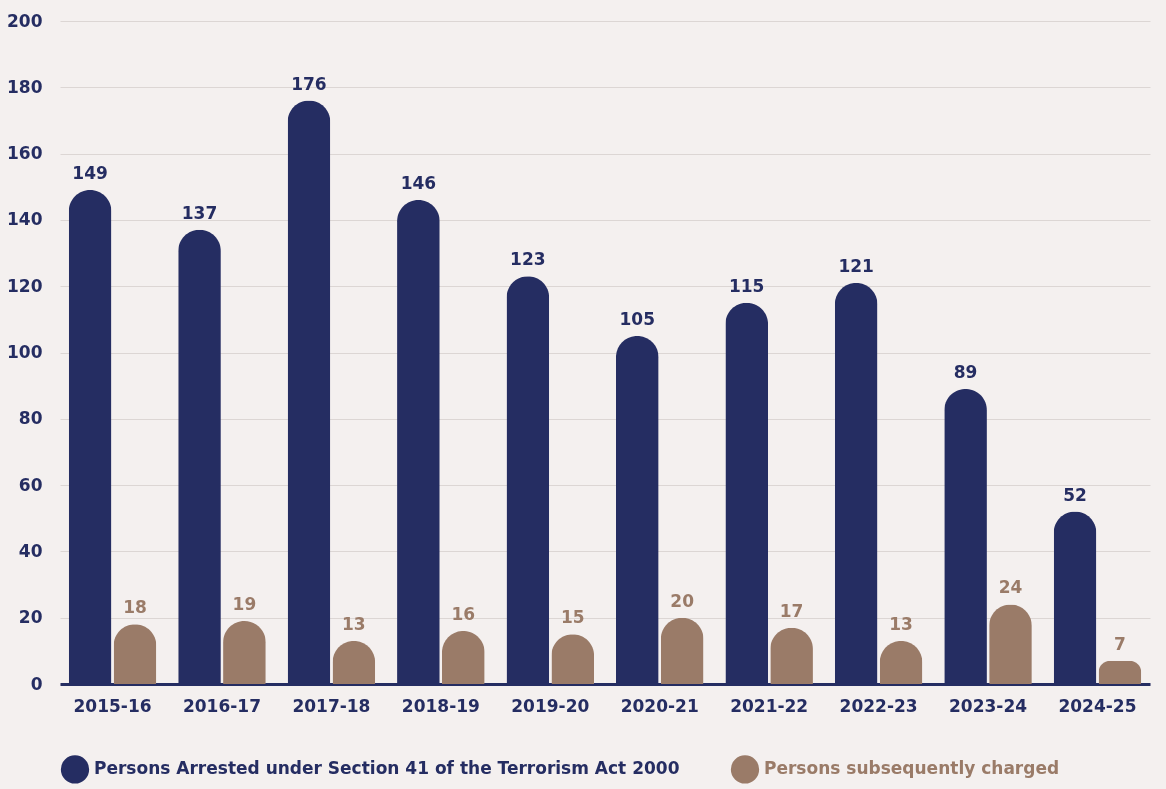 This screenshot has width=1166, height=789. I want to click on y-tick-label: 20, so click(30, 617).